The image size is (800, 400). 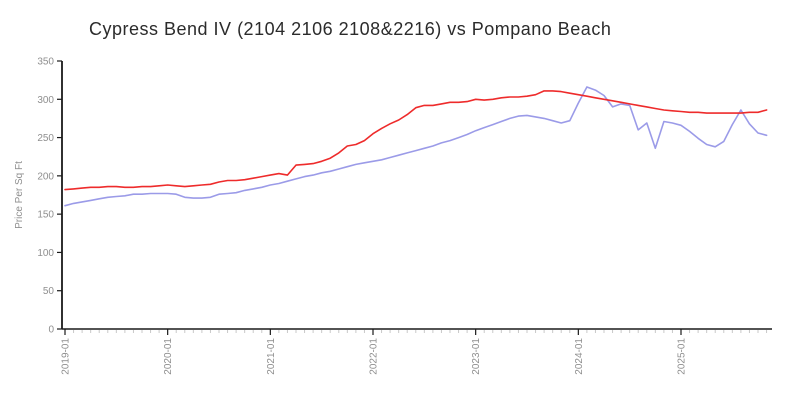 What do you see at coordinates (271, 356) in the screenshot?
I see `x-tick-label: 2021-01` at bounding box center [271, 356].